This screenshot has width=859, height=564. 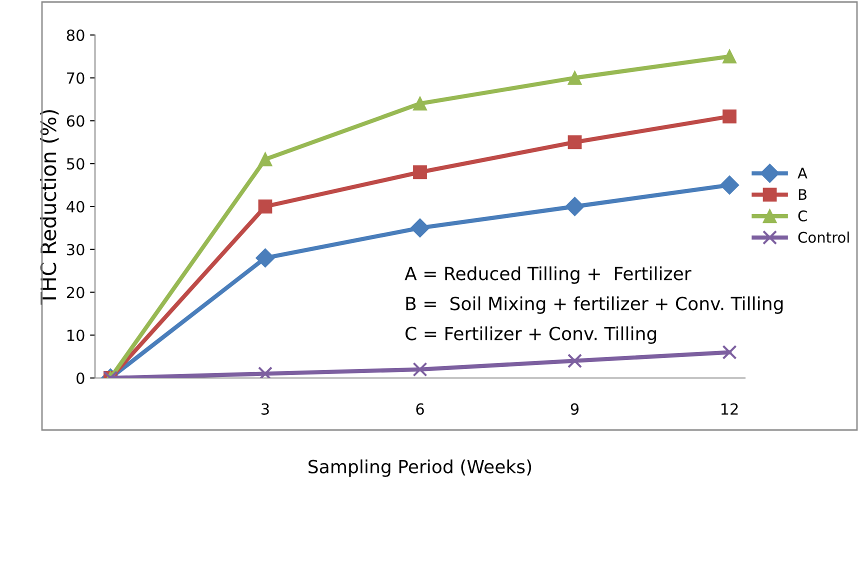 I want to click on legend-label: Control, so click(x=823, y=237).